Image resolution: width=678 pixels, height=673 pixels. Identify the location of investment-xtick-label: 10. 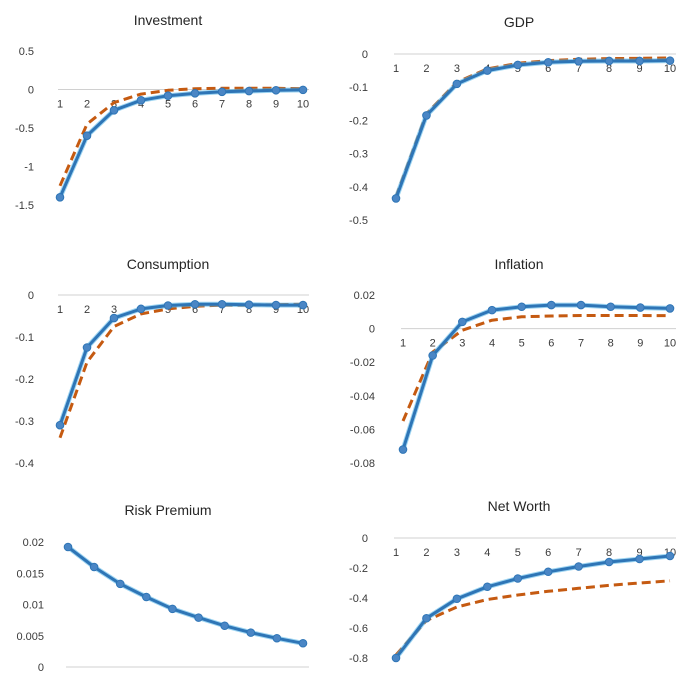
(303, 105).